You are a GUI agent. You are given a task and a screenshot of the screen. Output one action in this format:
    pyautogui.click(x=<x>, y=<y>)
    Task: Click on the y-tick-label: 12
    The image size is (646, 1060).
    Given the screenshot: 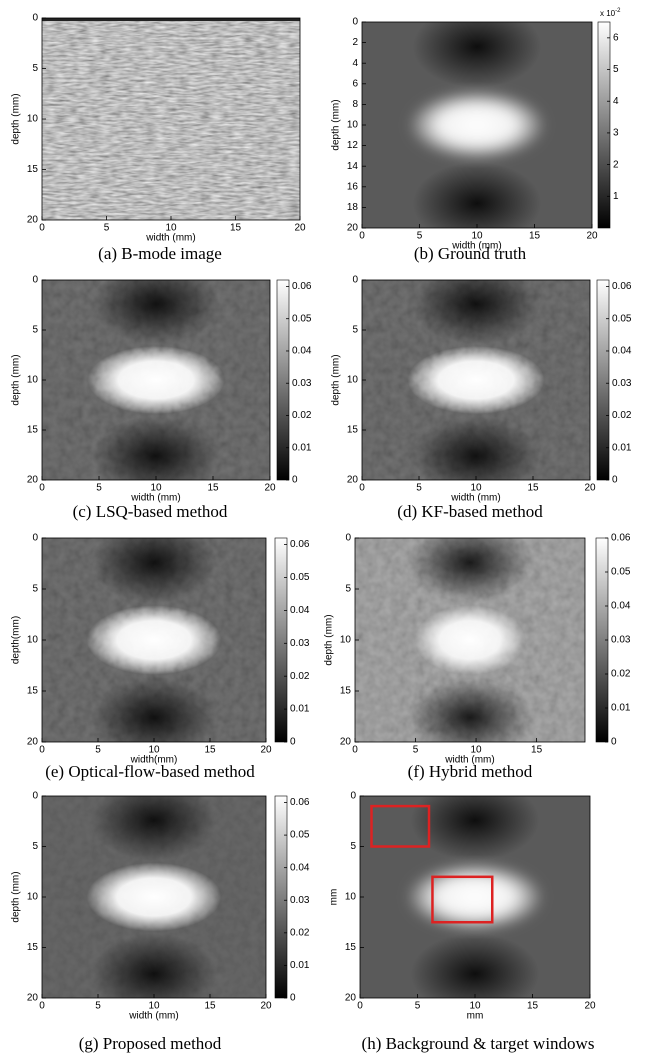 What is the action you would take?
    pyautogui.click(x=353, y=145)
    